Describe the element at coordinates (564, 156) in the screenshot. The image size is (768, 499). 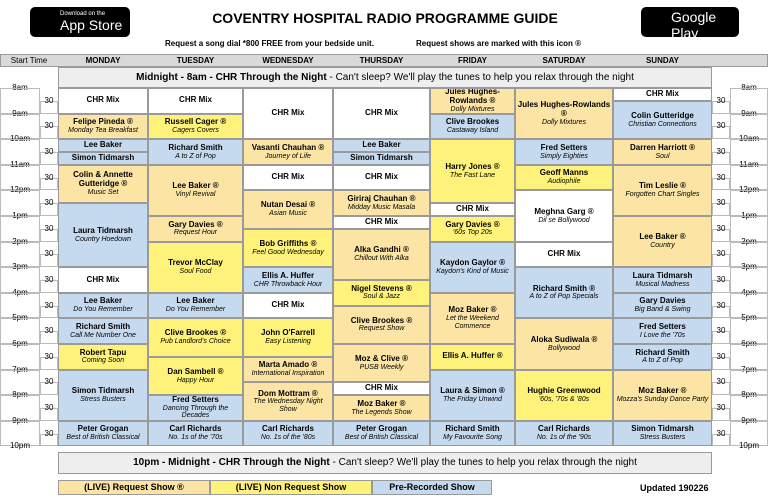
I see `show-subtitle: Simply Eighties` at that location.